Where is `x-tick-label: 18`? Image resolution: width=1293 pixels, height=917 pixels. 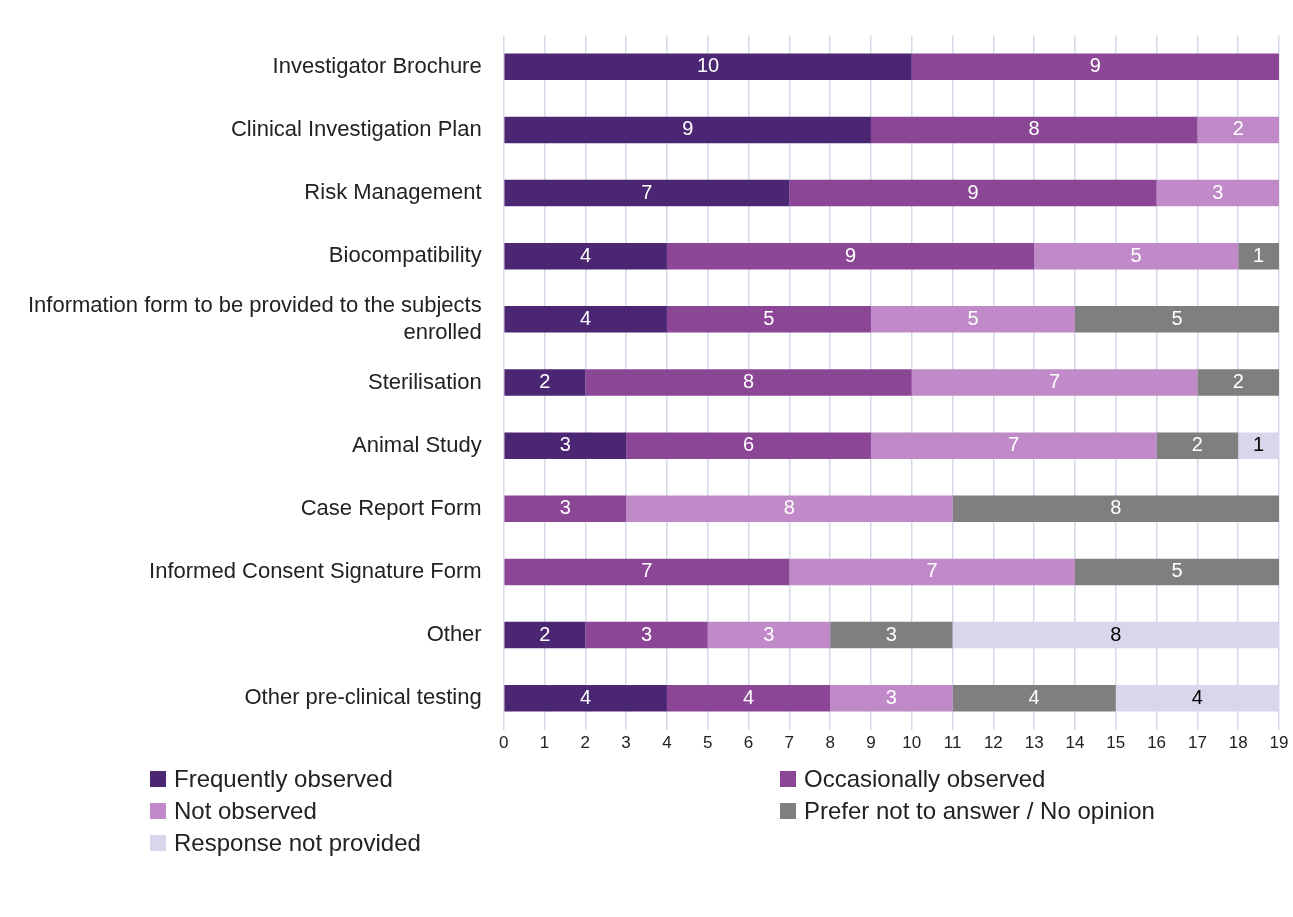 x-tick-label: 18 is located at coordinates (1238, 742).